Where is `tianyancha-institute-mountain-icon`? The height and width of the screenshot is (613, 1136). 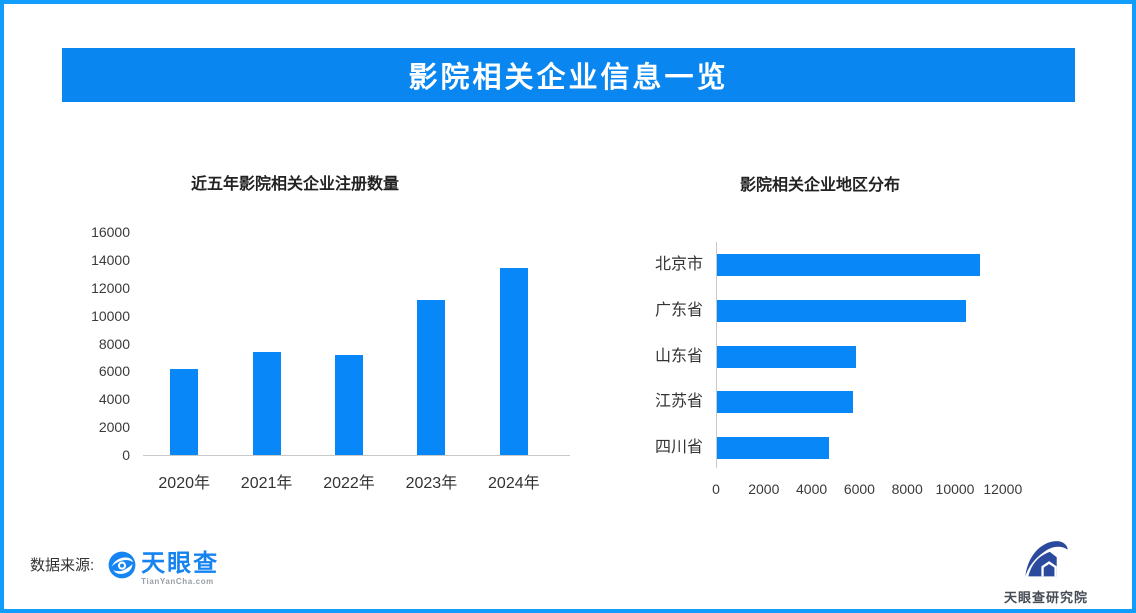 tianyancha-institute-mountain-icon is located at coordinates (1046, 560).